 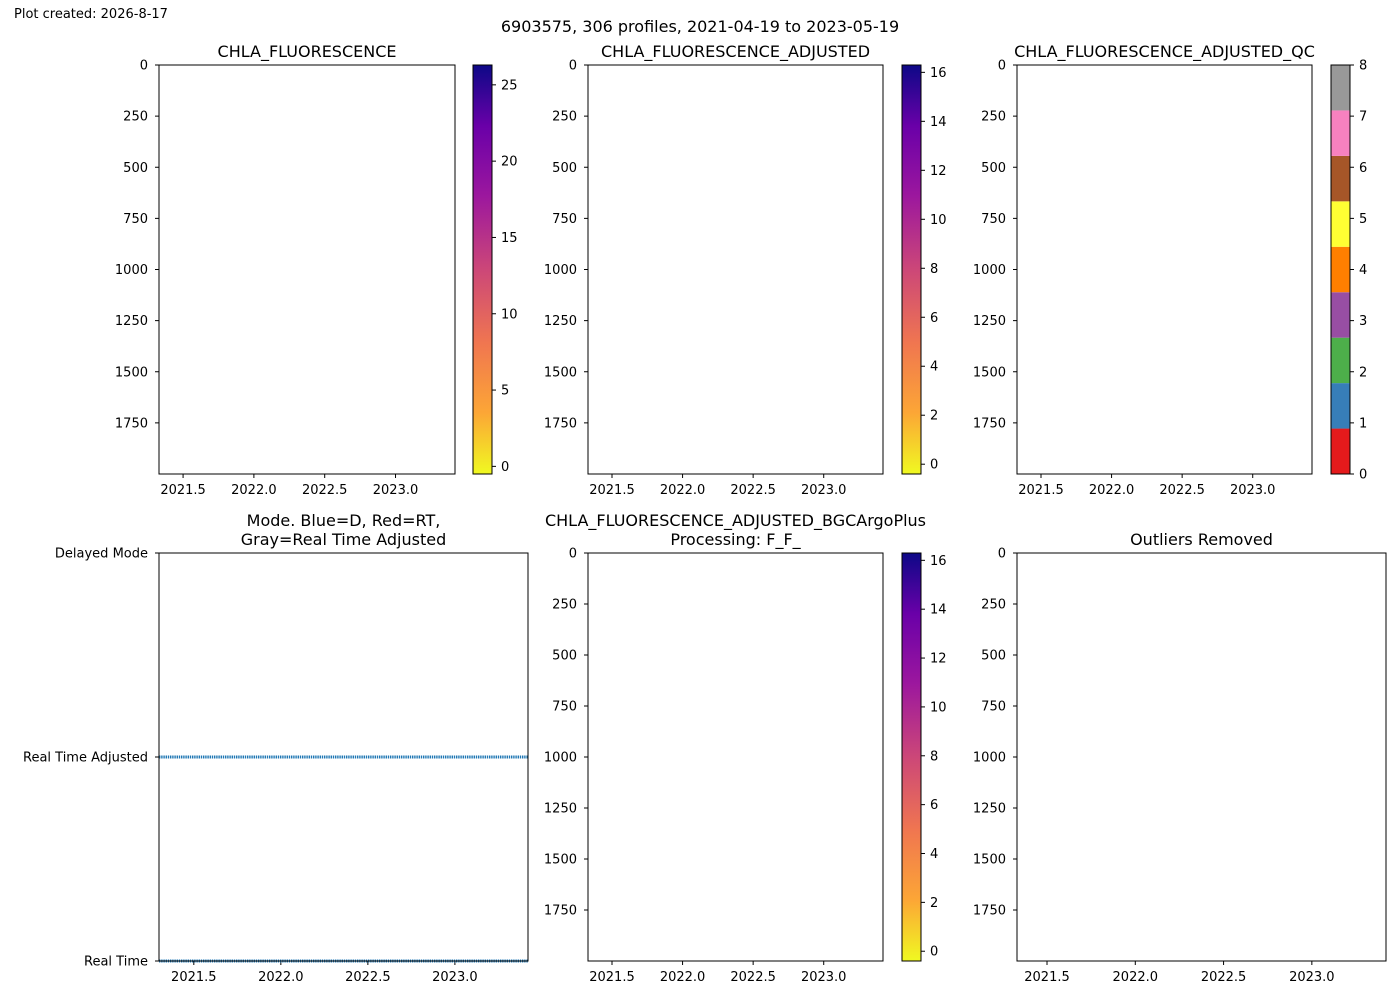 What do you see at coordinates (509, 238) in the screenshot?
I see `colorbar-tick-label: 15` at bounding box center [509, 238].